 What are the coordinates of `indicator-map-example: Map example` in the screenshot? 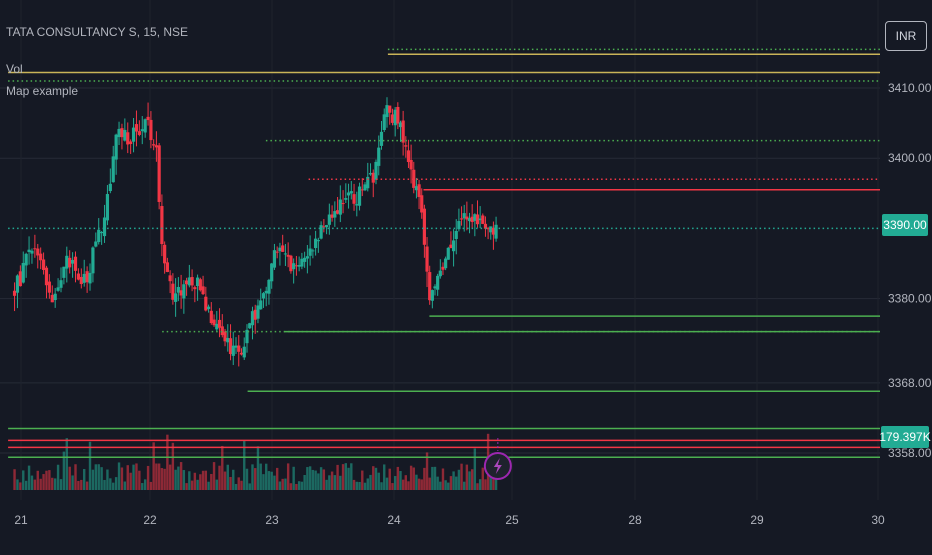 It's located at (42, 91).